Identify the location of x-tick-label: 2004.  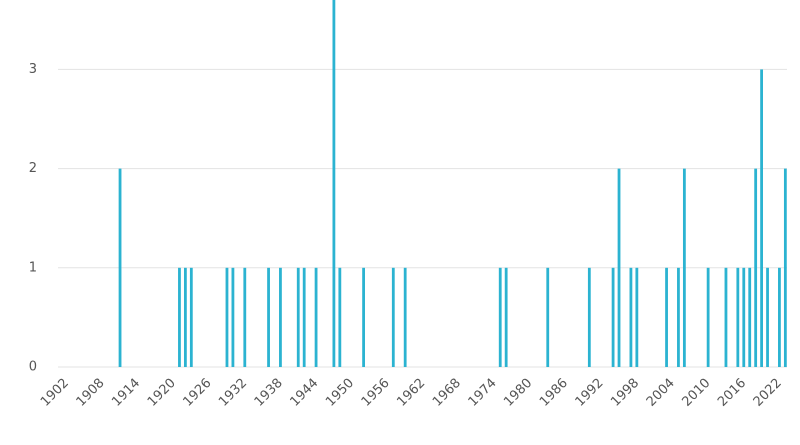
(661, 393).